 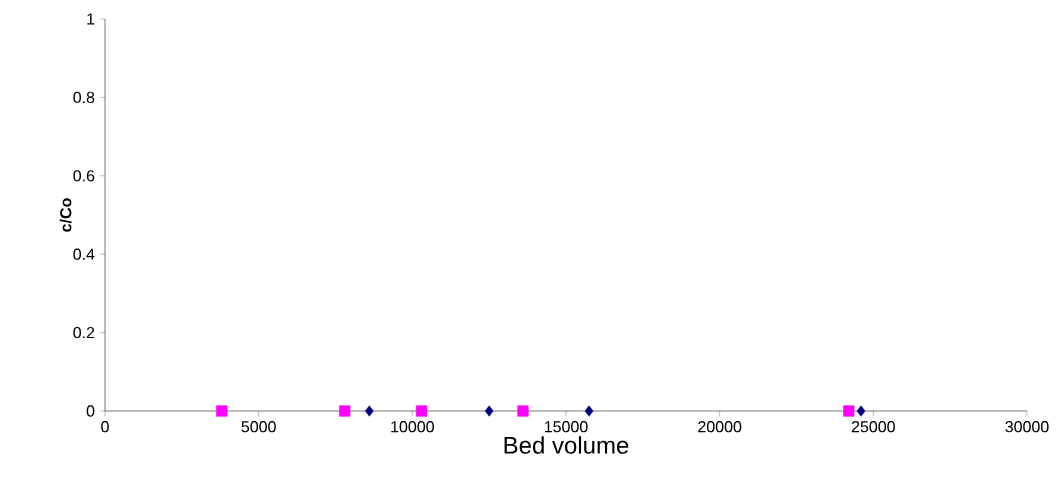 I want to click on y-tick-label: 0.6, so click(x=84, y=176).